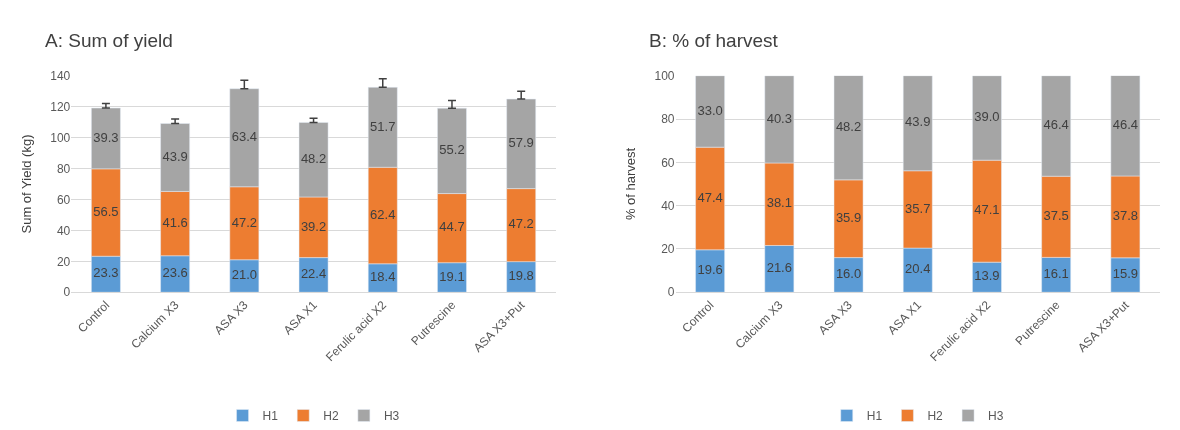 Image resolution: width=1180 pixels, height=430 pixels. Describe the element at coordinates (244, 136) in the screenshot. I see `data-label: 63.4` at that location.